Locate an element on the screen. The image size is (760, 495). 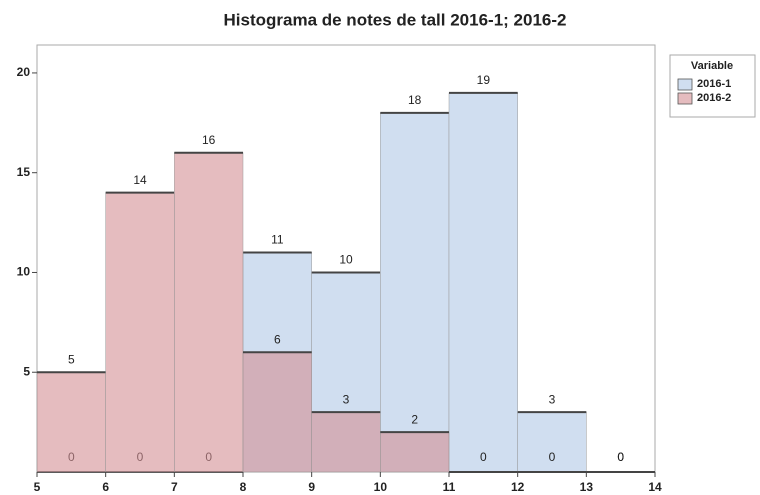
x-tick-label: 7 is located at coordinates (174, 487).